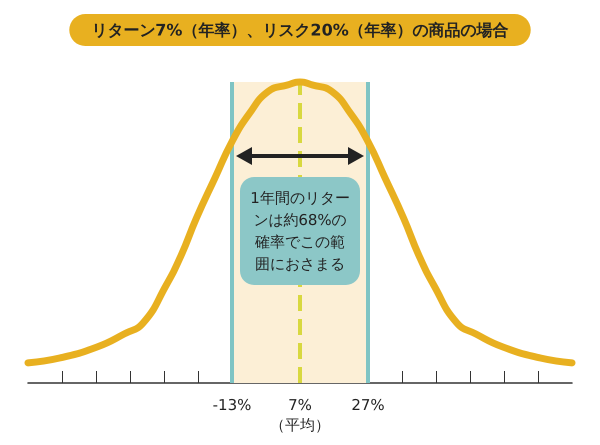 The image size is (600, 445). What do you see at coordinates (232, 405) in the screenshot?
I see `x-tick-label: -13%` at bounding box center [232, 405].